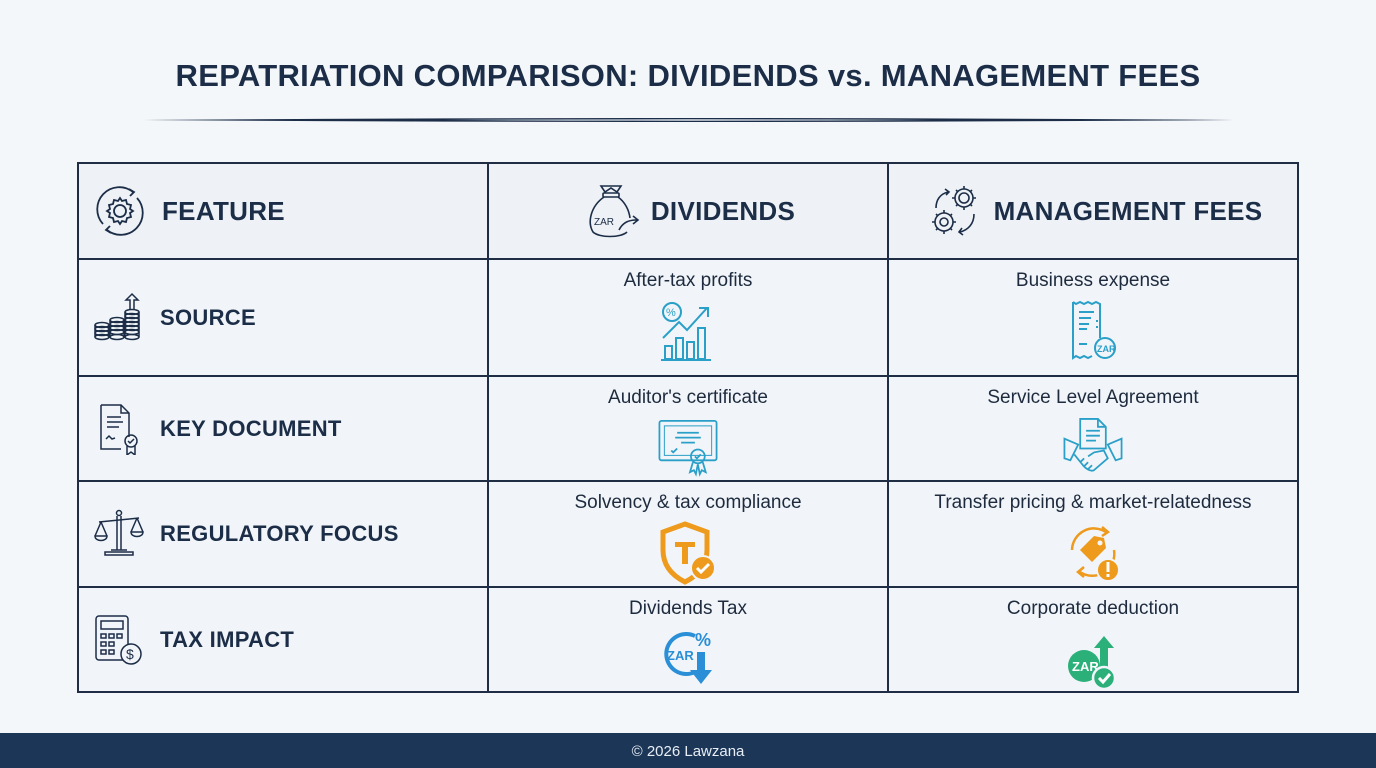 This screenshot has width=1376, height=768. What do you see at coordinates (119, 429) in the screenshot?
I see `certified-document-icon` at bounding box center [119, 429].